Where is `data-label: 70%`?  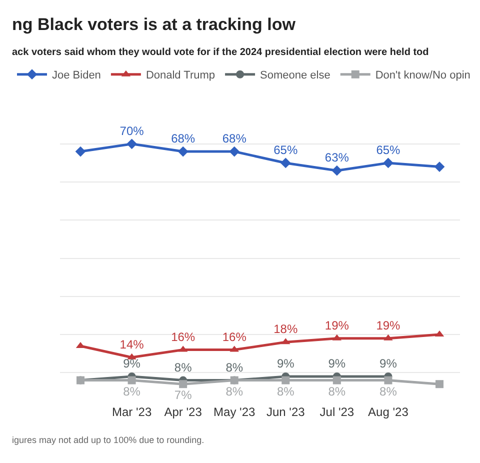 data-label: 70% is located at coordinates (132, 131).